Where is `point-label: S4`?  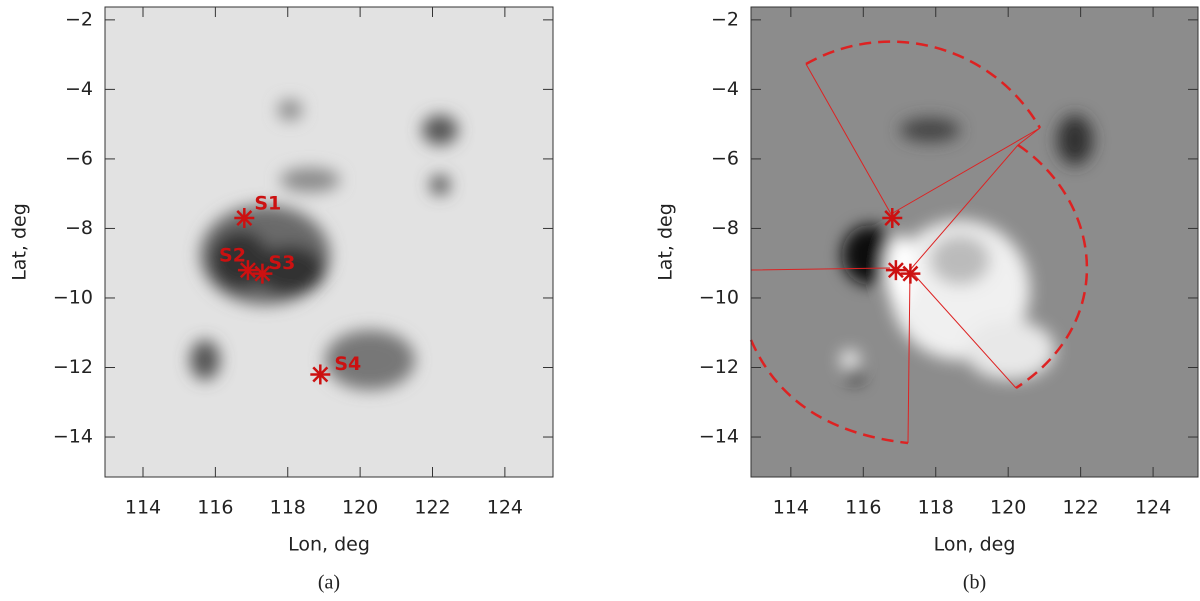 point-label: S4 is located at coordinates (347, 364).